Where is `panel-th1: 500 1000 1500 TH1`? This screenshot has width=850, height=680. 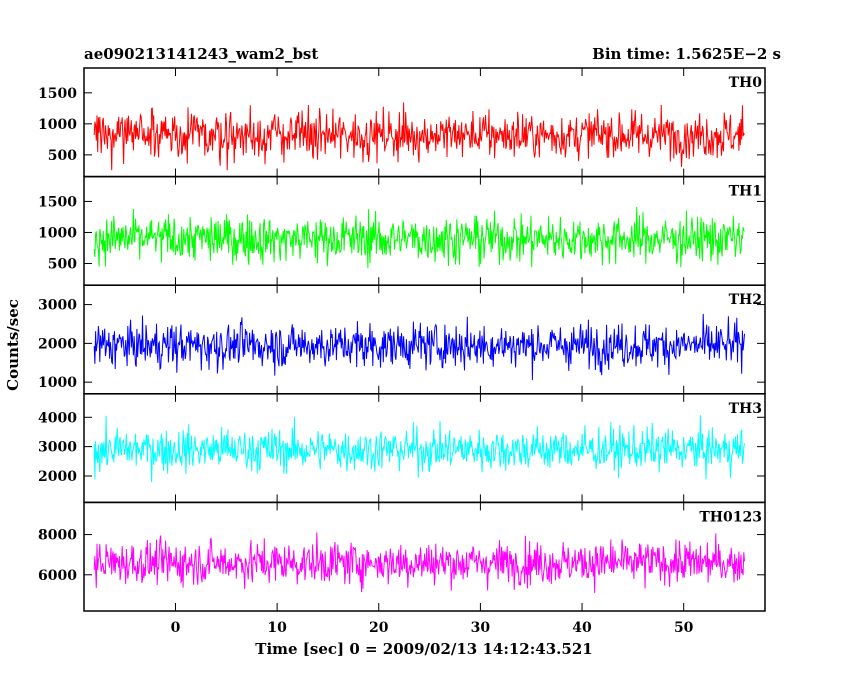 panel-th1: 500 1000 1500 TH1 is located at coordinates (402, 230).